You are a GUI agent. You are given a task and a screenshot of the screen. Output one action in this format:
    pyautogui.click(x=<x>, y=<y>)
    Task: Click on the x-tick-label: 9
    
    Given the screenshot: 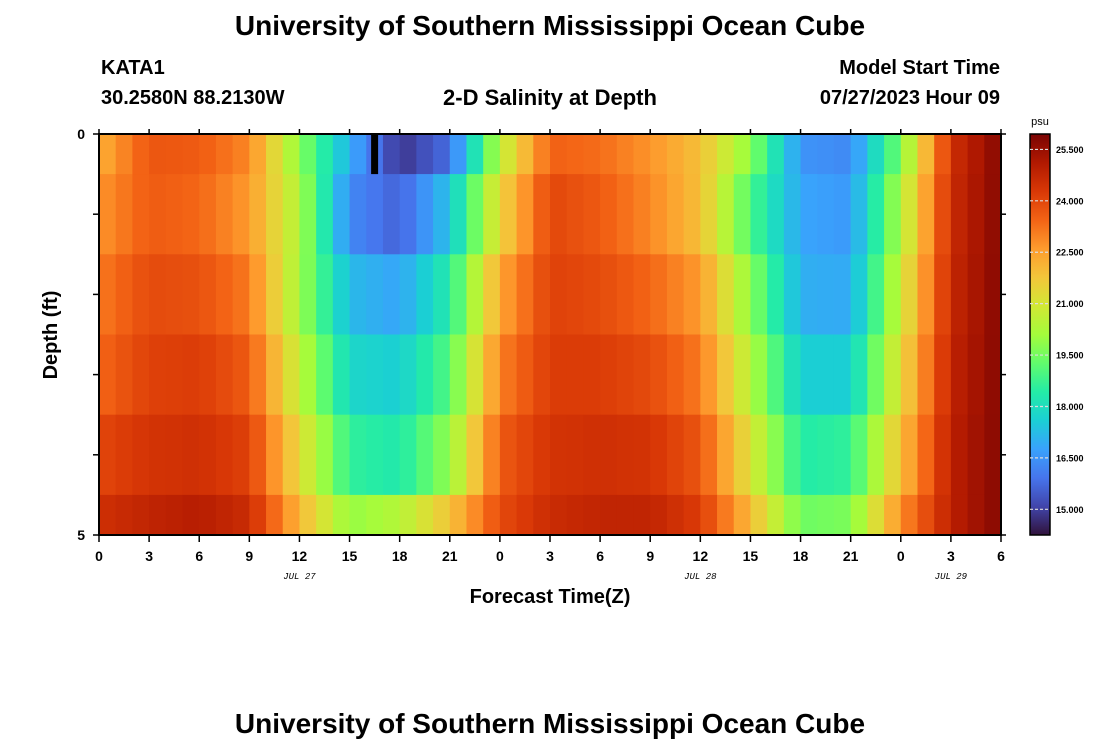 What is the action you would take?
    pyautogui.click(x=650, y=556)
    